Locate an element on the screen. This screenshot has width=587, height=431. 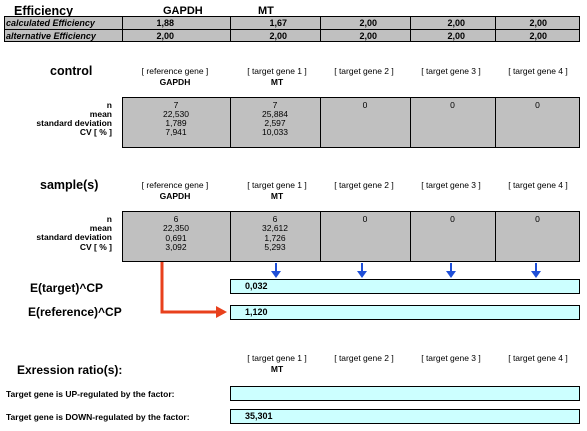
control-col-reference: [ reference gene ] is located at coordinates (175, 71).